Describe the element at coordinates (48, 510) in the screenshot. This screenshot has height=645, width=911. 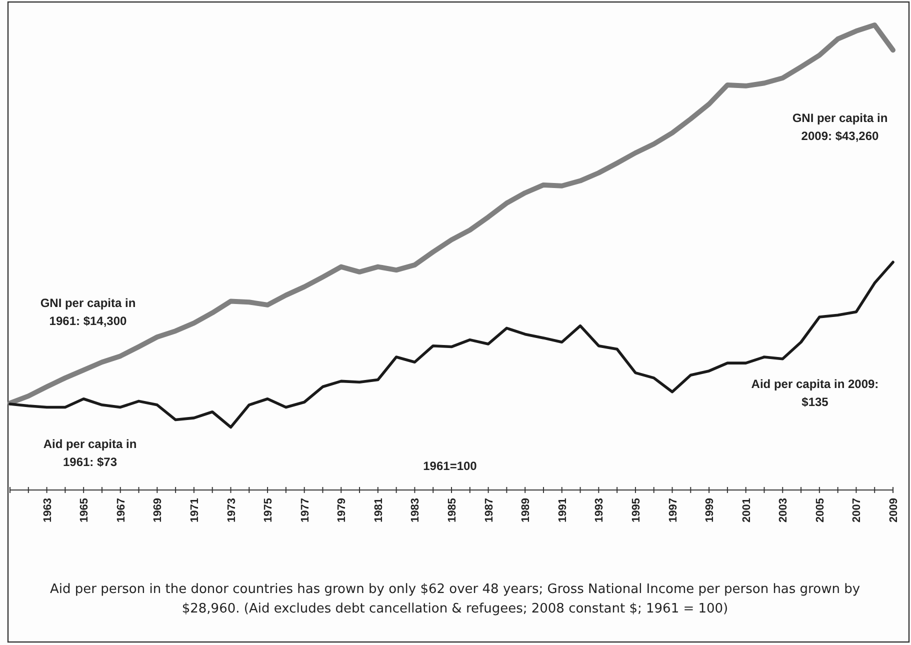
I see `x-tick-label: 1963` at that location.